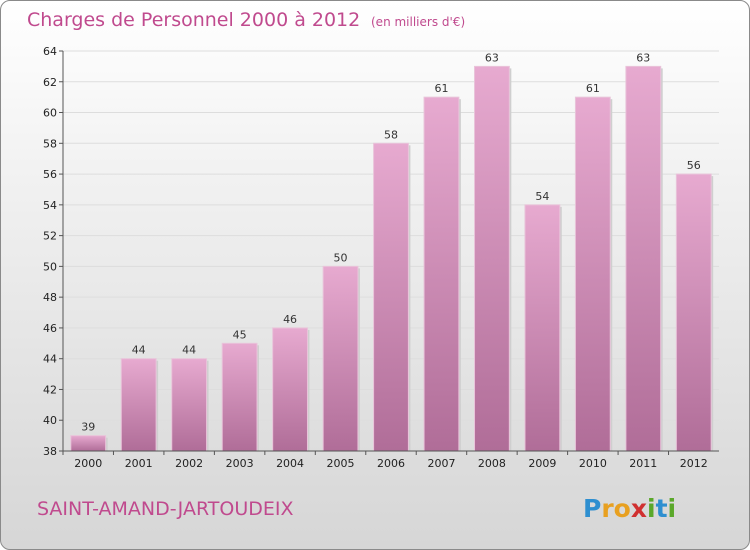 Image resolution: width=750 pixels, height=550 pixels. What do you see at coordinates (50, 205) in the screenshot?
I see `y-tick-label: 54` at bounding box center [50, 205].